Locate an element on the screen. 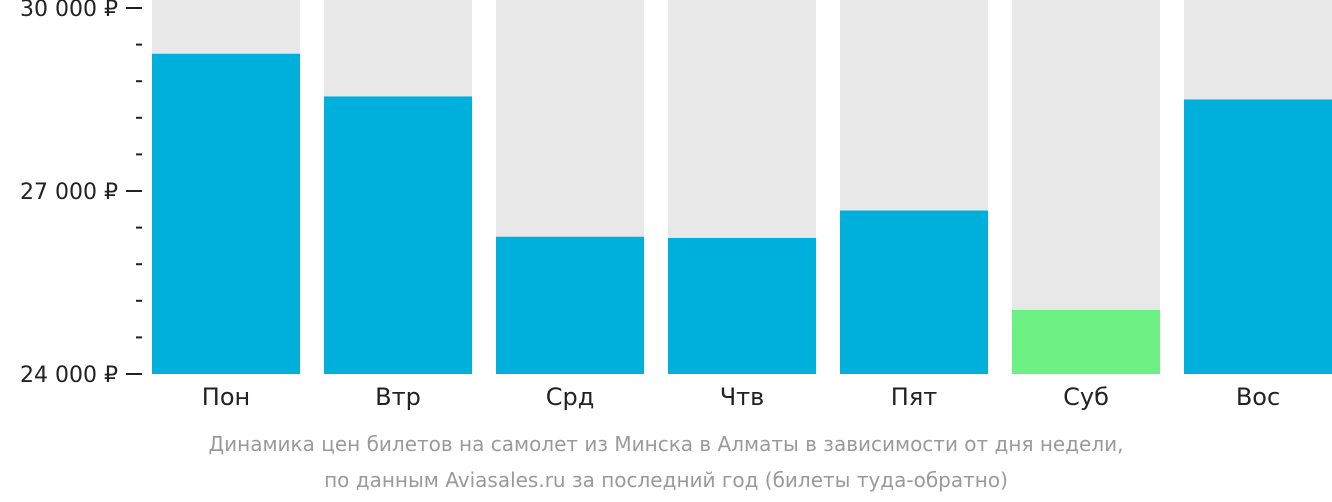 This screenshot has height=502, width=1332. y-tick-label: 27 000 ₽ is located at coordinates (69, 192).